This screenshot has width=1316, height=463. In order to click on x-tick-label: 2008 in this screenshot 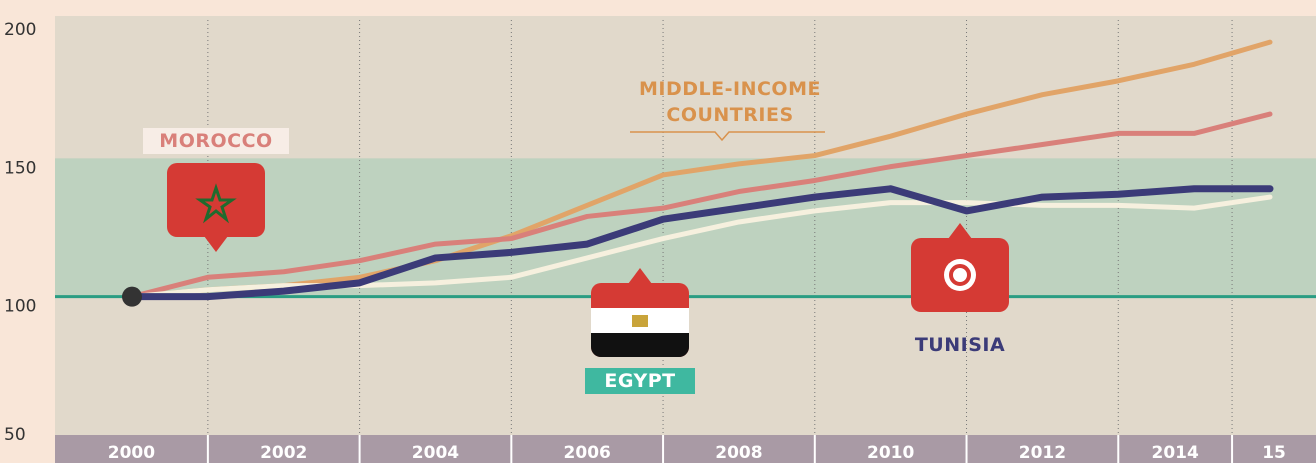, I will do `click(738, 453)`.